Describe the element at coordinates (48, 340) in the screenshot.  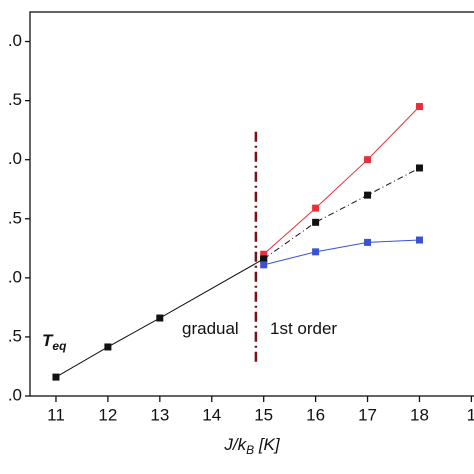
I see `annotation-main: T` at that location.